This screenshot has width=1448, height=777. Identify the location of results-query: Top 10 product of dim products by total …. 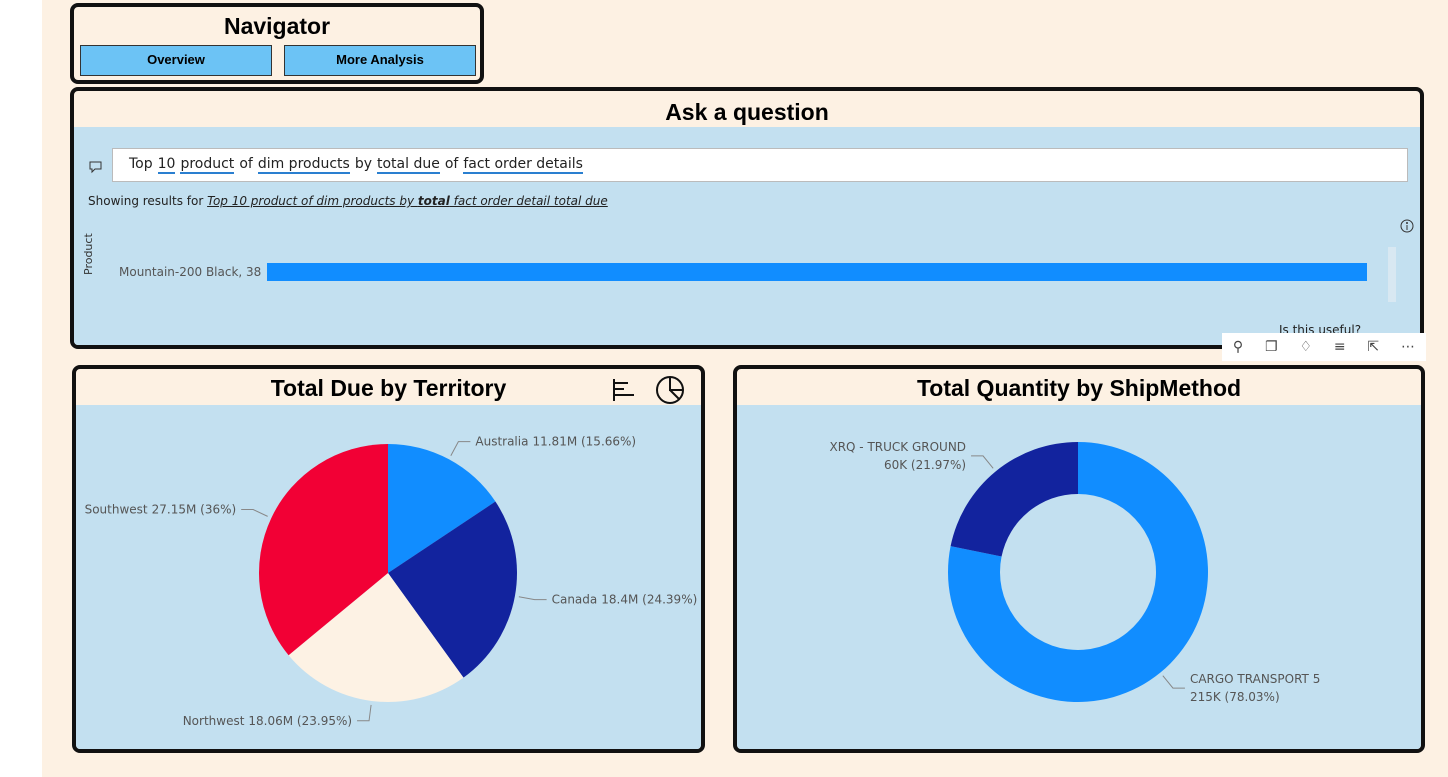
(407, 201).